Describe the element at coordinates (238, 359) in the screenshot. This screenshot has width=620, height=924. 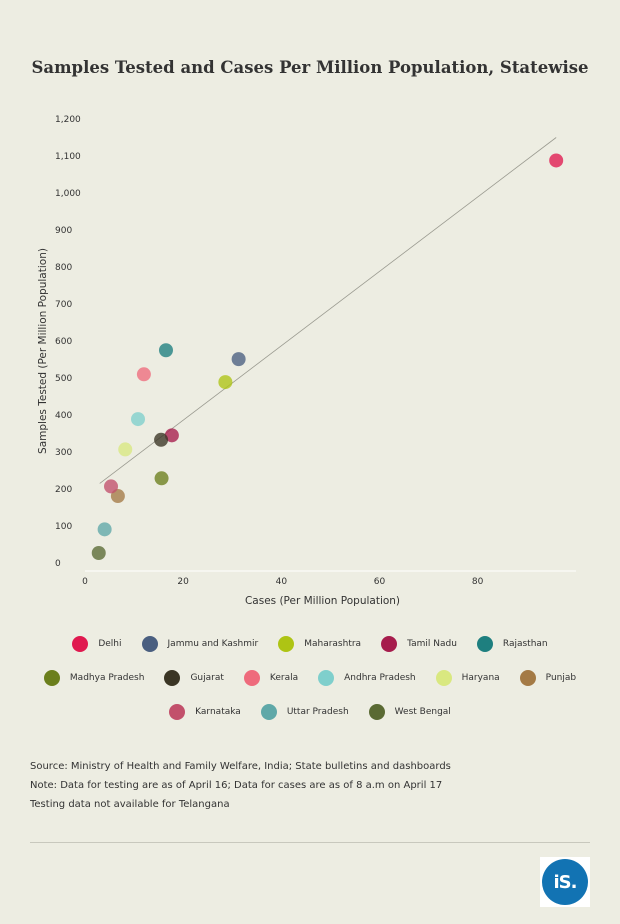
I see `data-point-jammu-and-kashmir` at that location.